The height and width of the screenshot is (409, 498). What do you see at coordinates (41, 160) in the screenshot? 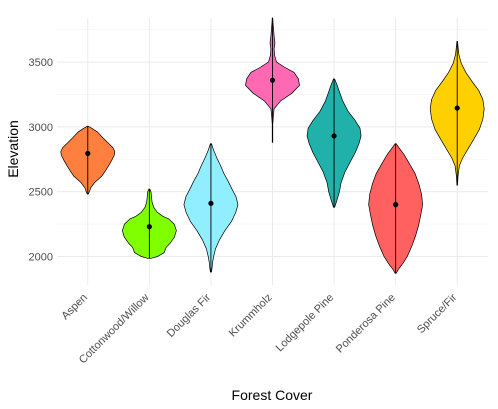
I see `y-axis-ticks: 2000 2500 3000 3500` at bounding box center [41, 160].